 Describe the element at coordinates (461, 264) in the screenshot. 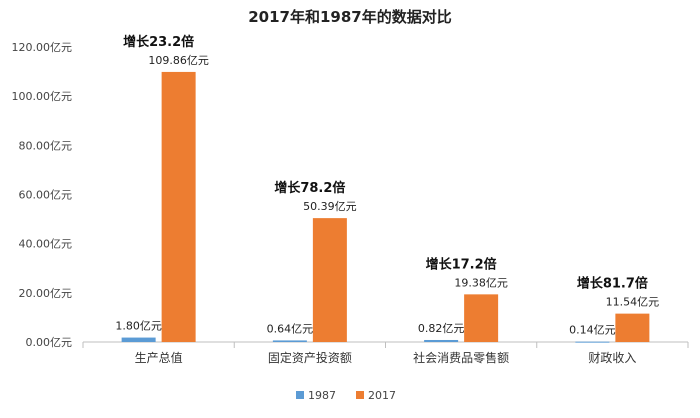

I see `growth-annotation: 增长17.2倍` at that location.